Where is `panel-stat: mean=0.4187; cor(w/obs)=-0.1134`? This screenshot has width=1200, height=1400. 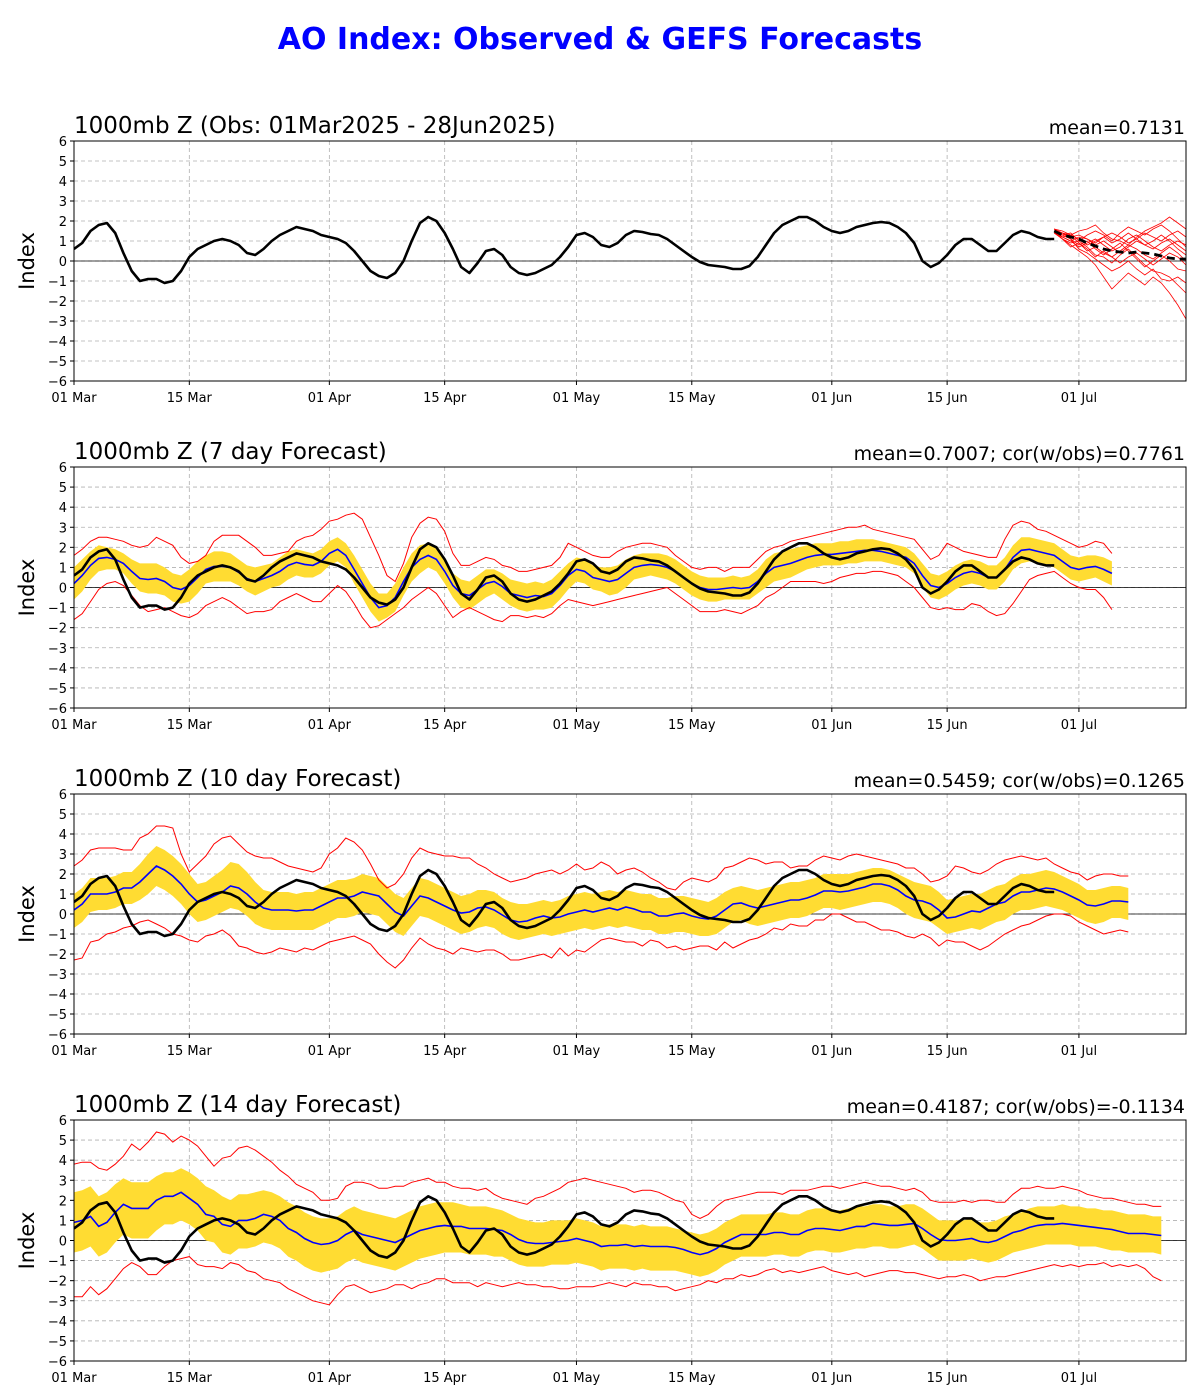 panel-stat: mean=0.4187; cor(w/obs)=-0.1134 is located at coordinates (1016, 1107).